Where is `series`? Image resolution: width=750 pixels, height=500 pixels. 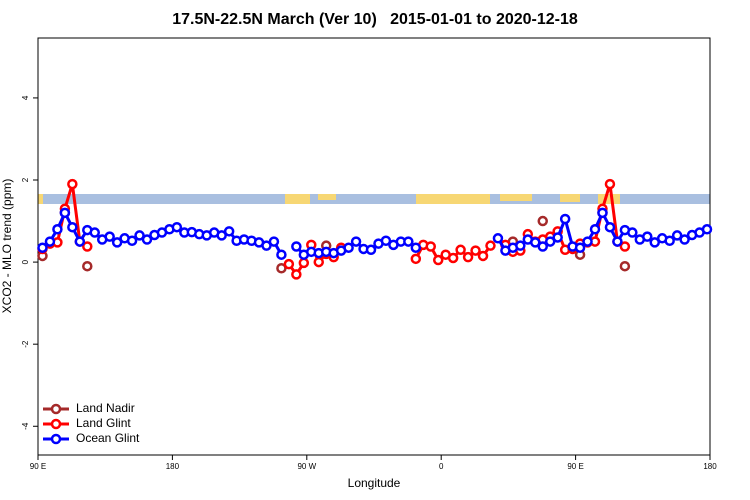 series is located at coordinates (375, 233).